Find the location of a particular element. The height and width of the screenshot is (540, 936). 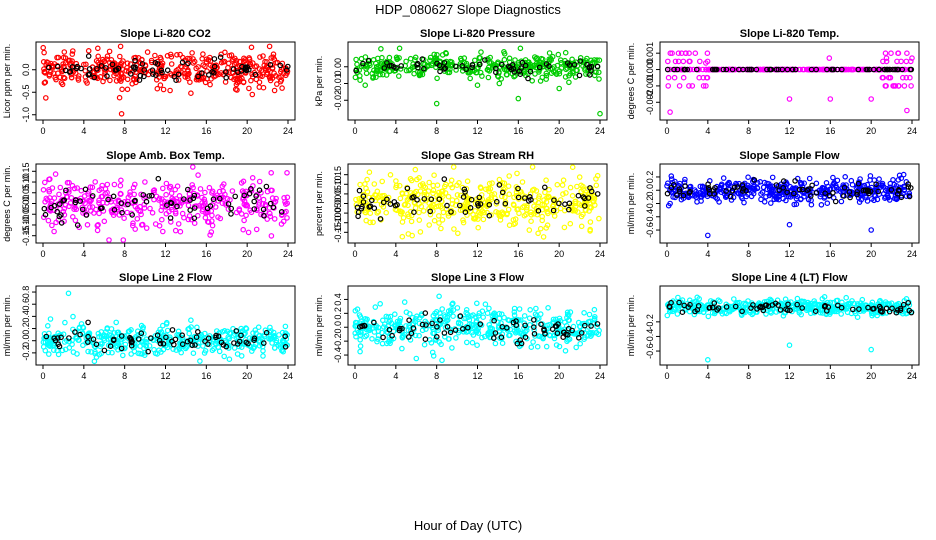

y-tick-label: 0.0 is located at coordinates (26, 340).